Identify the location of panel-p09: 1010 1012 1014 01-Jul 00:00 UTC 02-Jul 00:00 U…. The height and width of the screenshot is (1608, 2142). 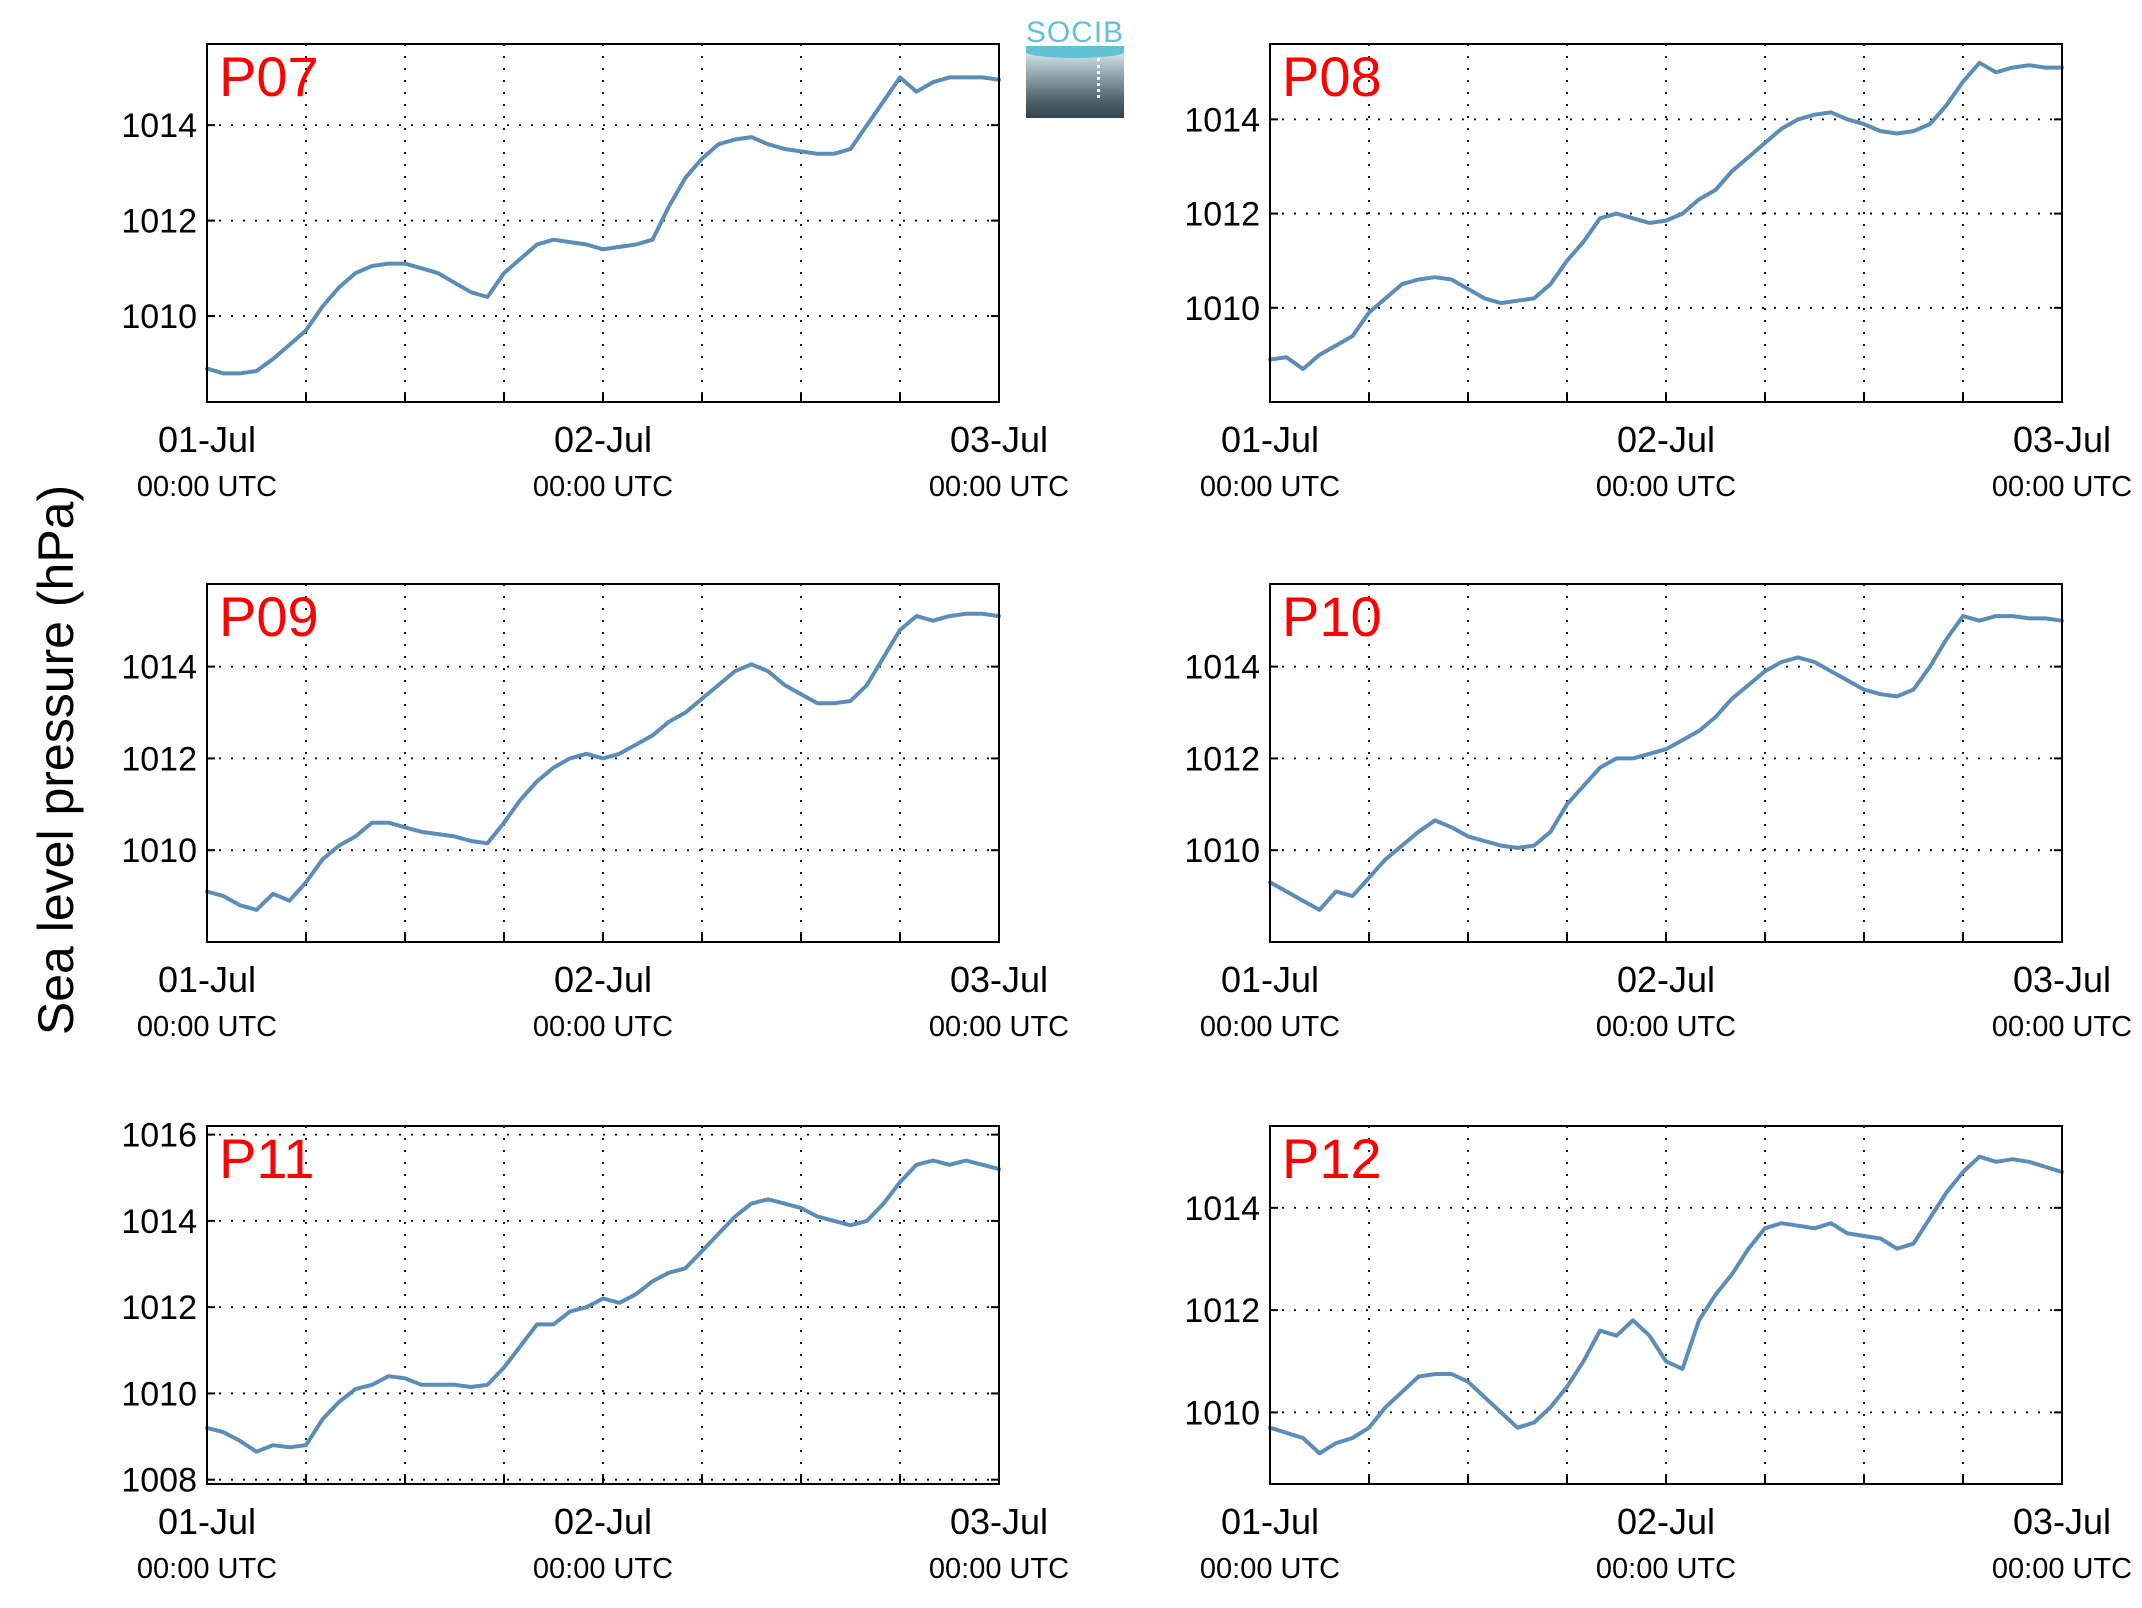
(595, 813).